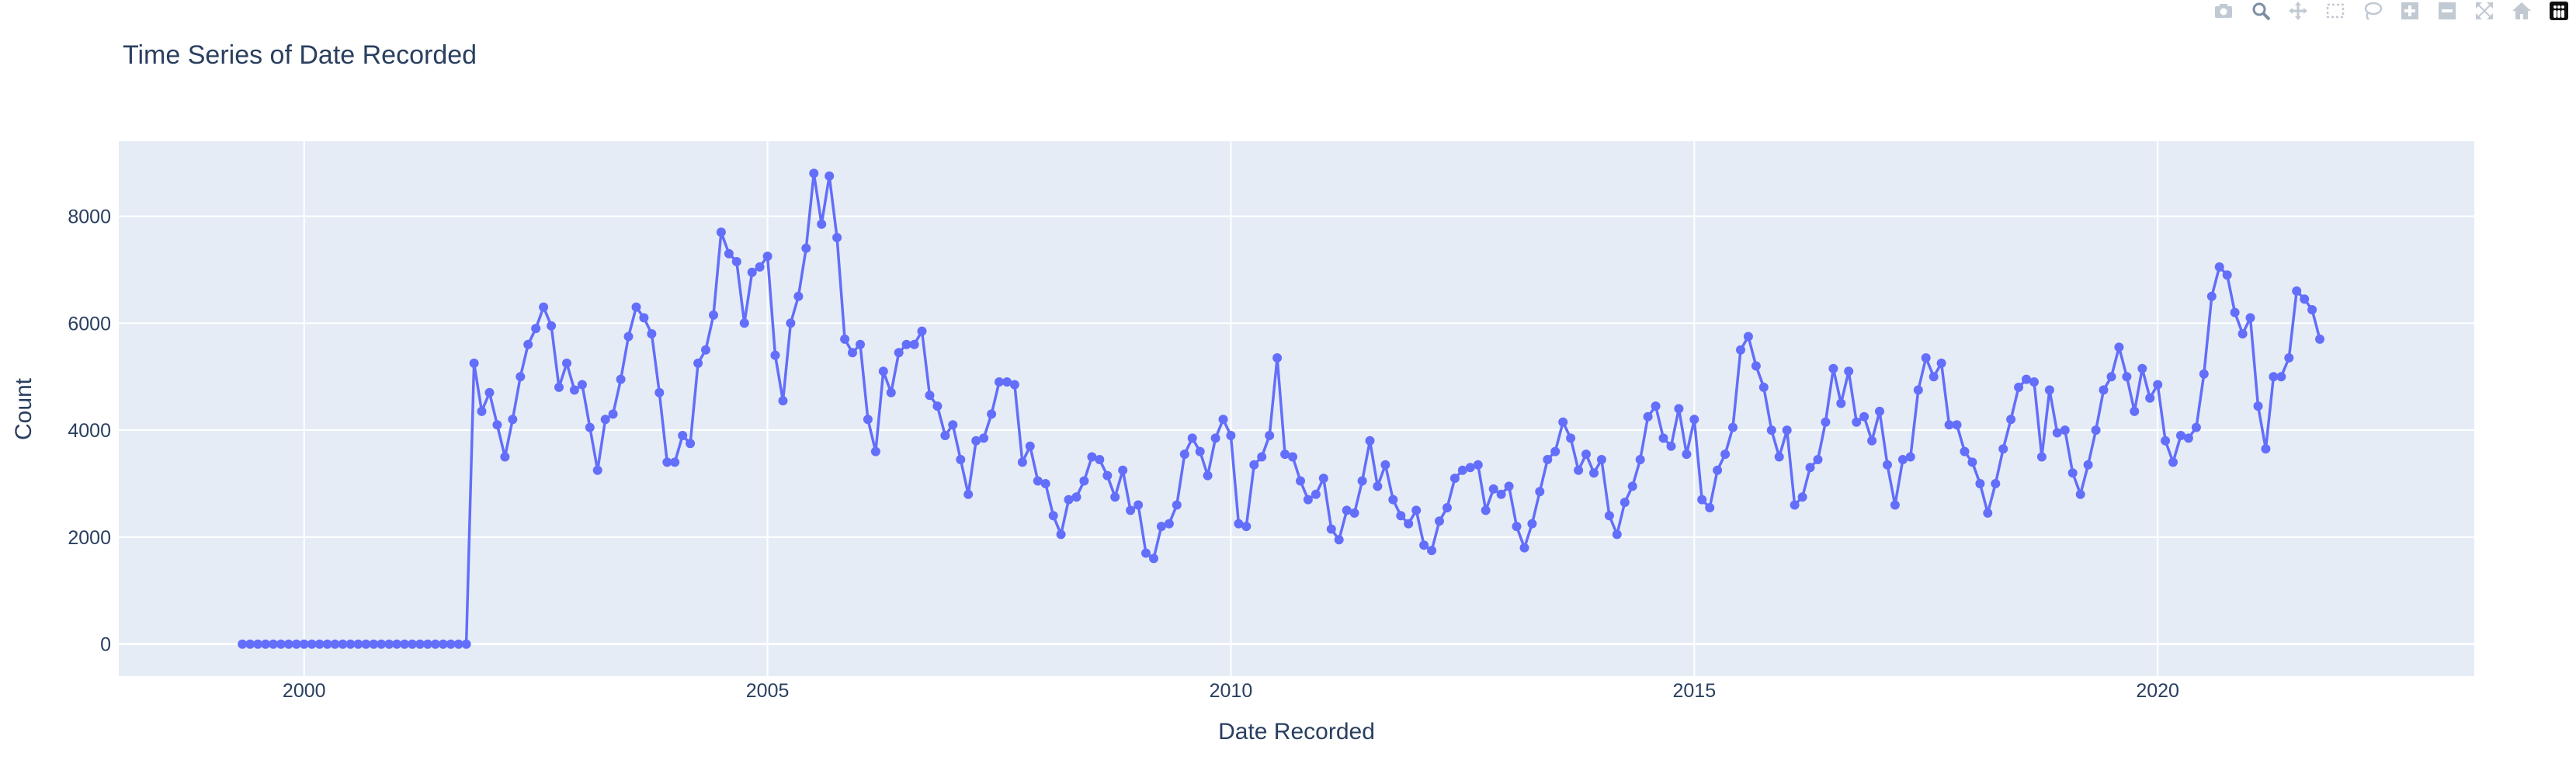 The image size is (2576, 767). What do you see at coordinates (2335, 11) in the screenshot?
I see `box-select-icon` at bounding box center [2335, 11].